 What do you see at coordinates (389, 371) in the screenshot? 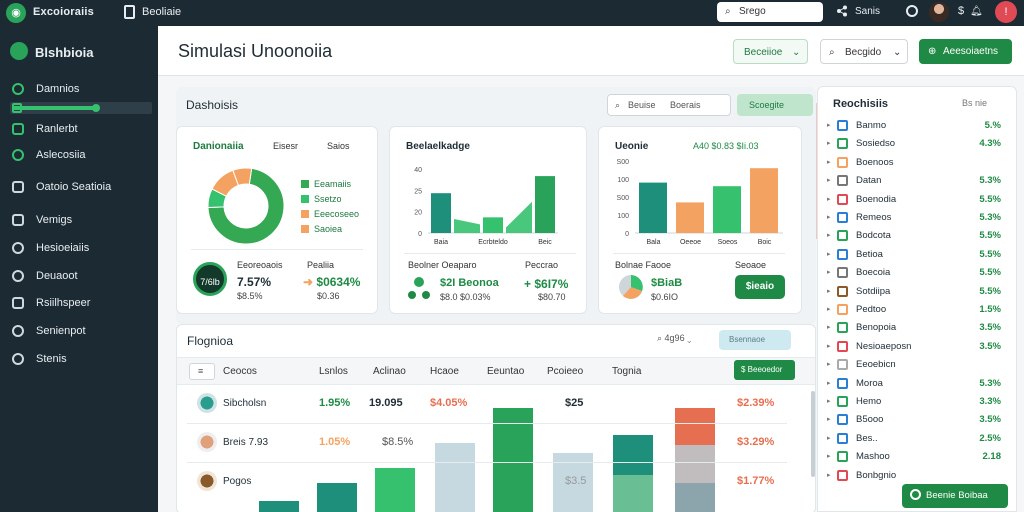
I see `column-header: Aclinao` at bounding box center [389, 371].